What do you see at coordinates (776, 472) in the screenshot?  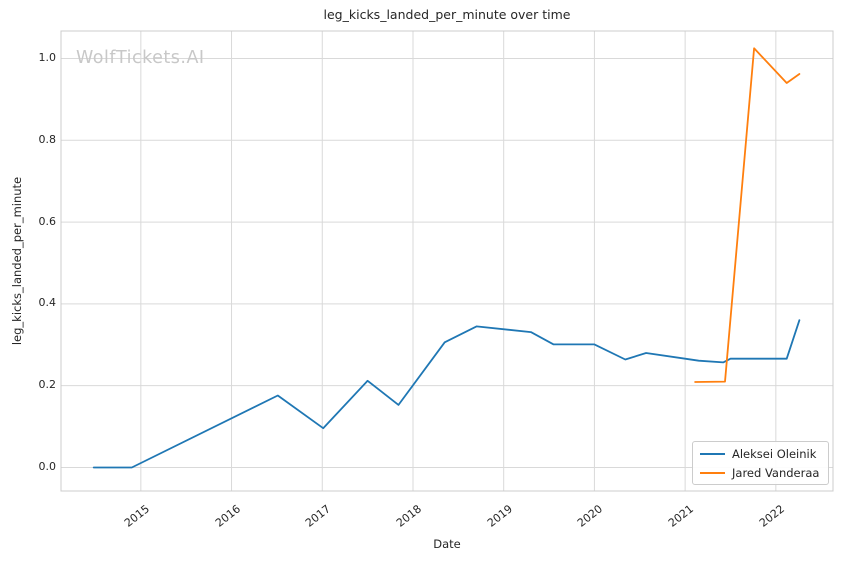 I see `legend-label: Jared Vanderaa` at bounding box center [776, 472].